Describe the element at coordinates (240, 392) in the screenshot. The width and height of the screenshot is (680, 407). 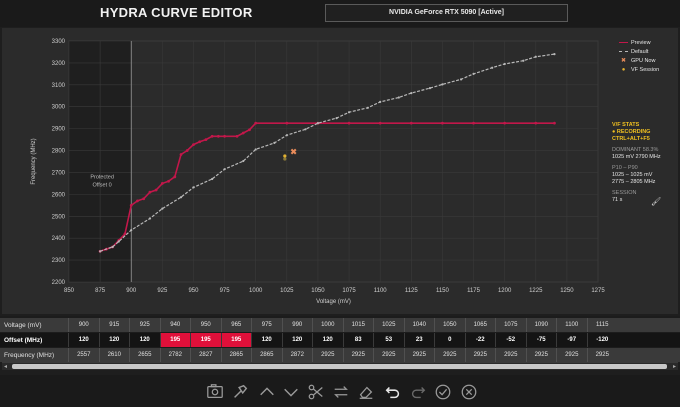
I see `hammer-icon` at that location.